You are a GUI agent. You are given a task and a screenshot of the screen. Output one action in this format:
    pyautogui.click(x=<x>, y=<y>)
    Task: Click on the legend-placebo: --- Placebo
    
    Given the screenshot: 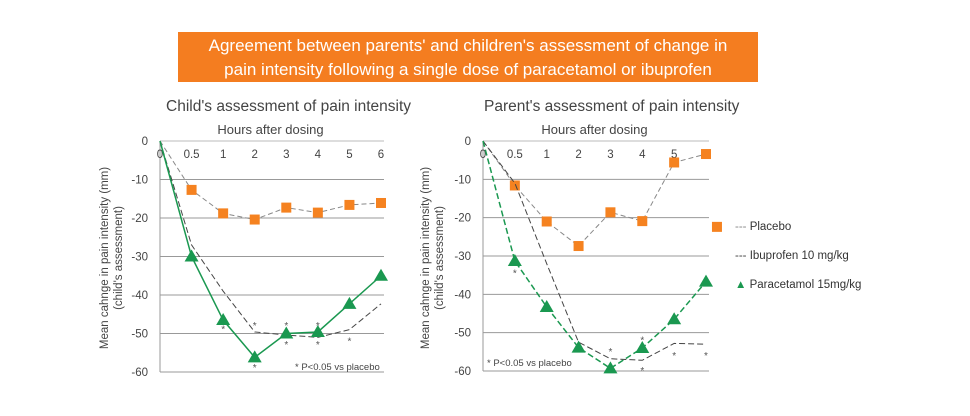 What is the action you would take?
    pyautogui.click(x=763, y=227)
    